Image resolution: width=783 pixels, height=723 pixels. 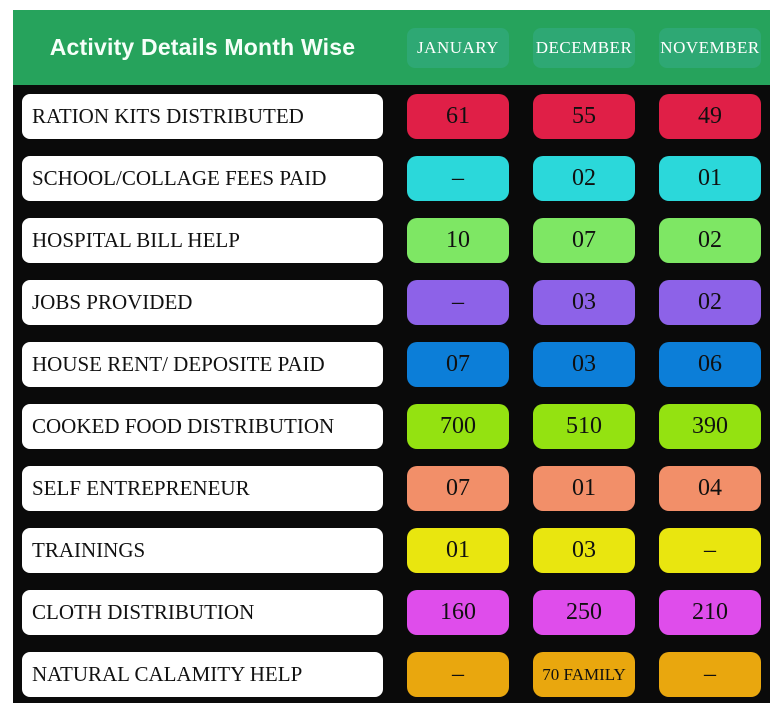 I want to click on value-chip: 210, so click(x=710, y=612).